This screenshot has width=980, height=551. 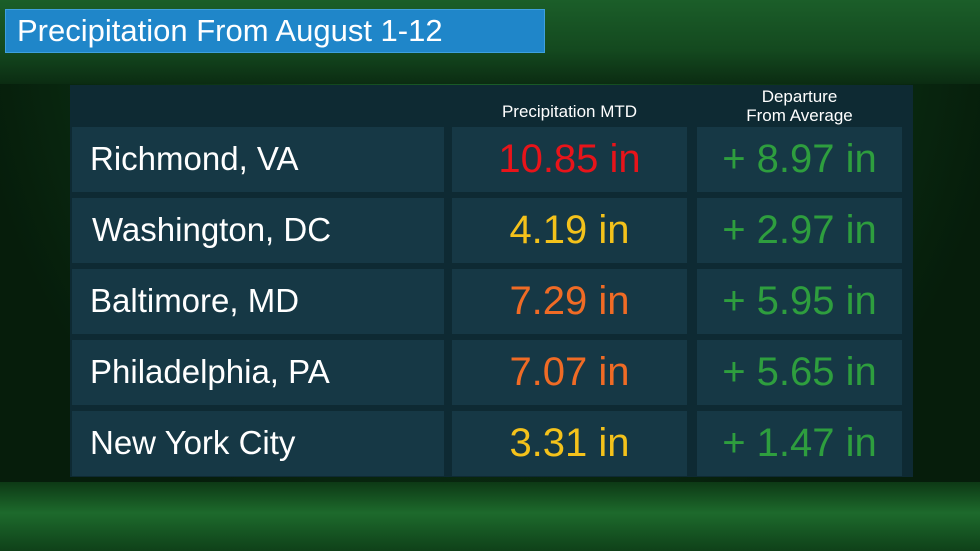 What do you see at coordinates (194, 158) in the screenshot?
I see `city-name: Richmond, VA` at bounding box center [194, 158].